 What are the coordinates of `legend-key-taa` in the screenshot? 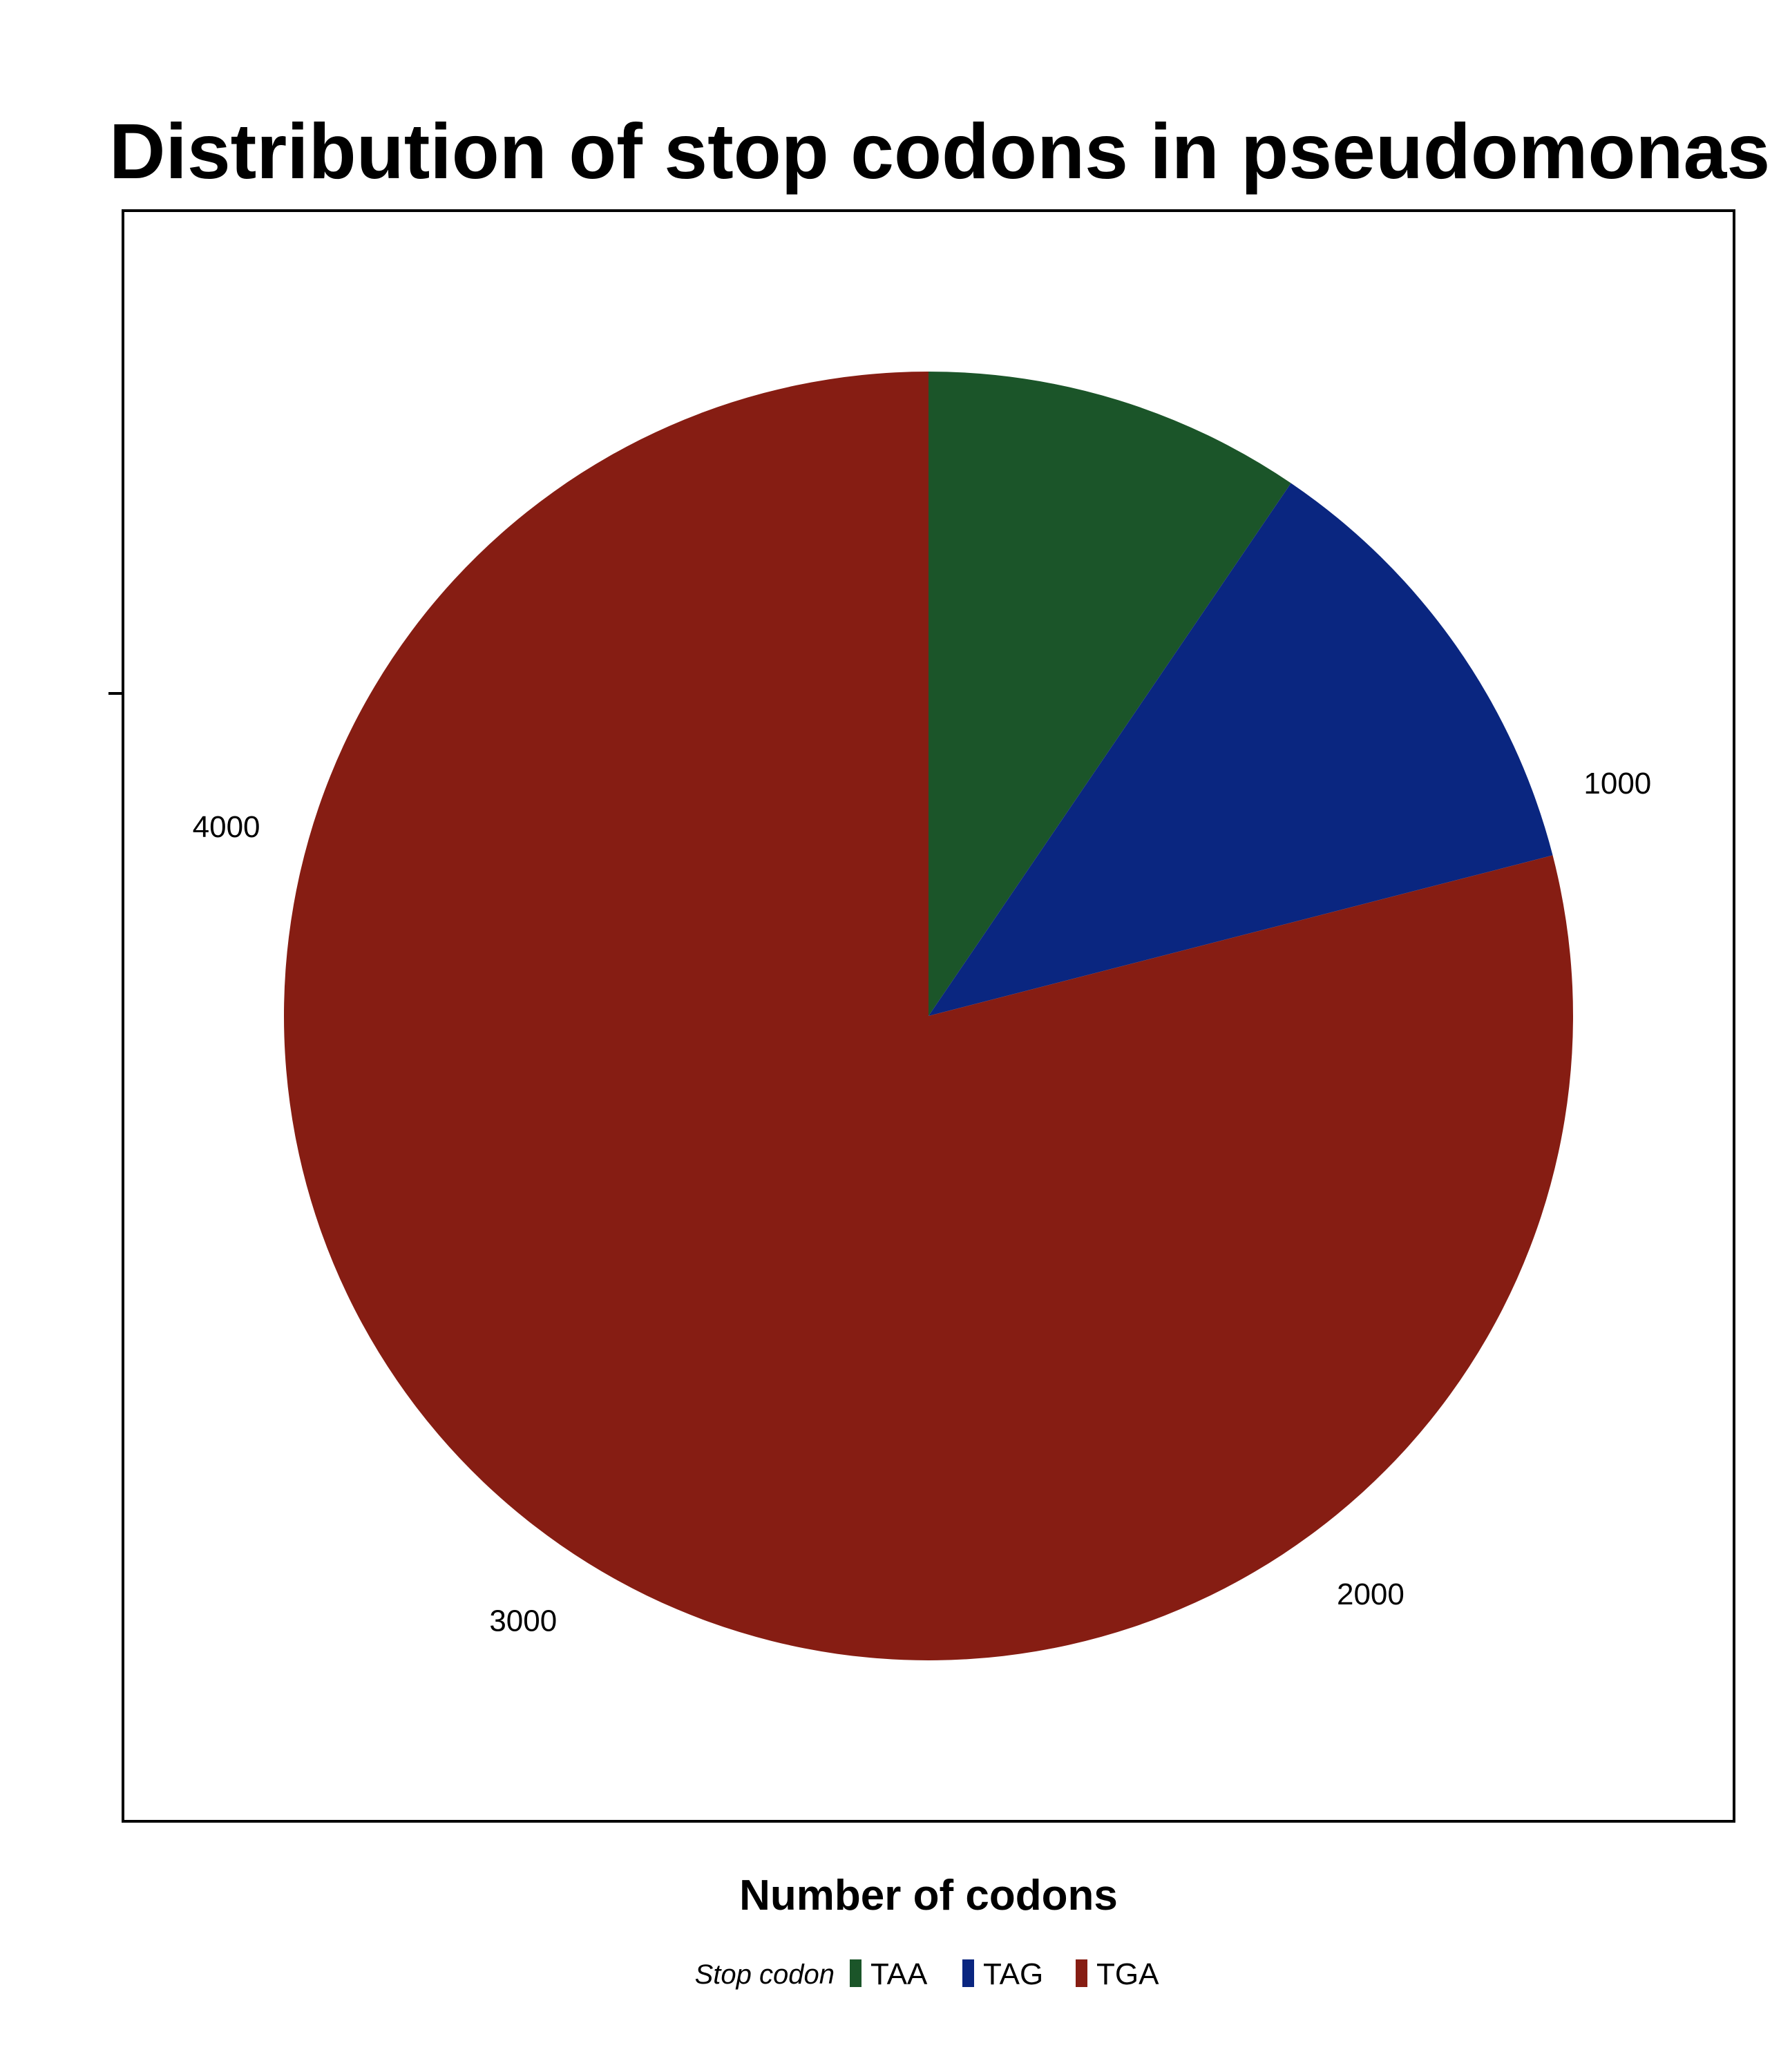 It's located at (856, 1973).